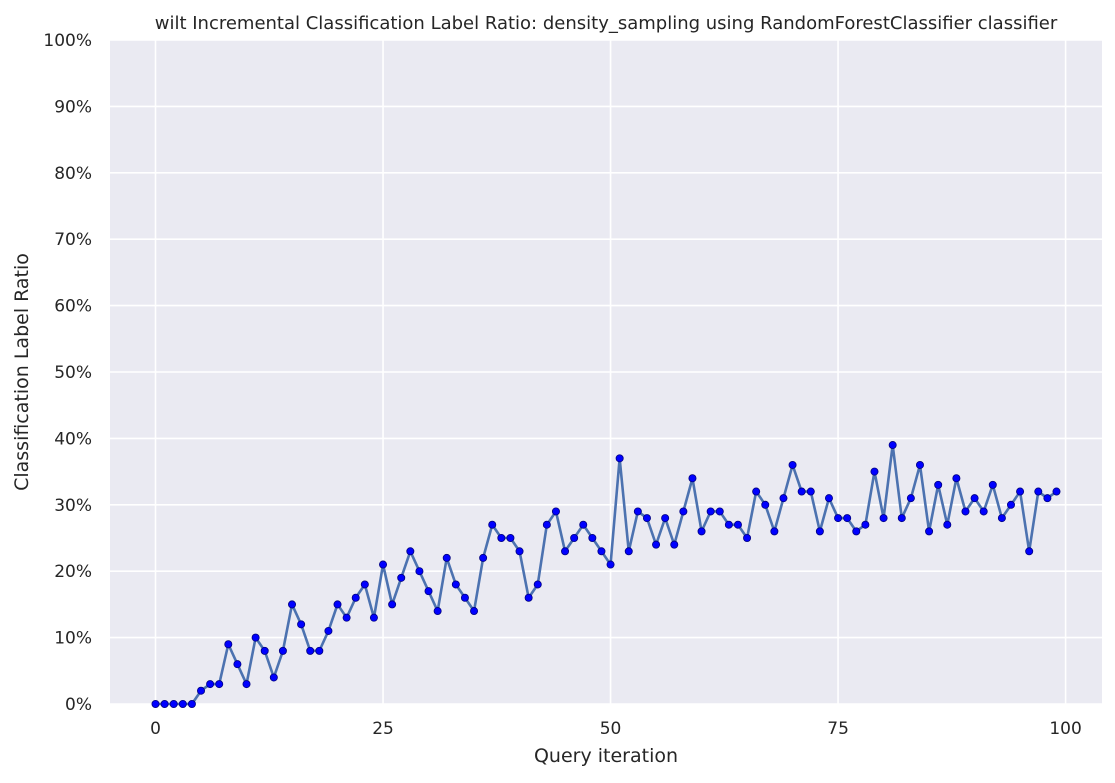 The width and height of the screenshot is (1115, 783). What do you see at coordinates (611, 729) in the screenshot?
I see `x-tick-label: 50` at bounding box center [611, 729].